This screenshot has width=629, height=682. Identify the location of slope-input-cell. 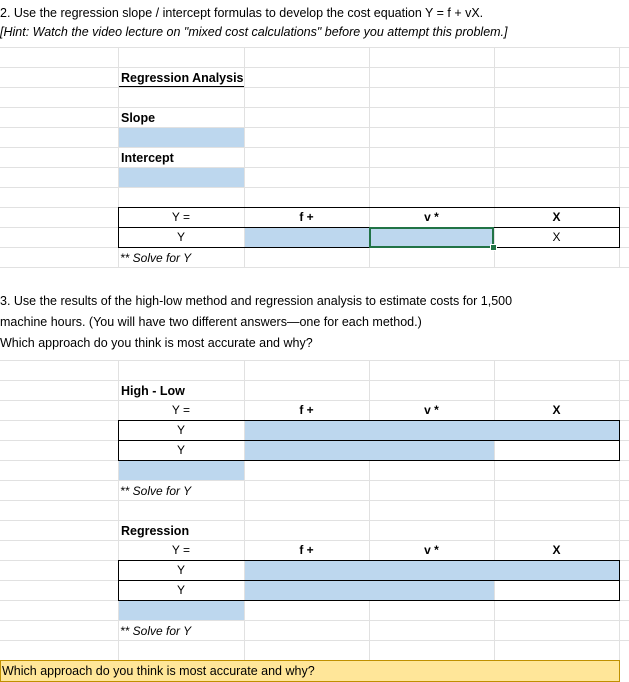
(181, 137).